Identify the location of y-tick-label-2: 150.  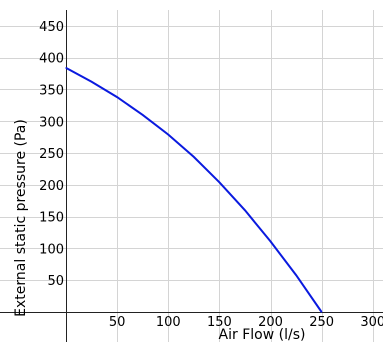
(51, 218).